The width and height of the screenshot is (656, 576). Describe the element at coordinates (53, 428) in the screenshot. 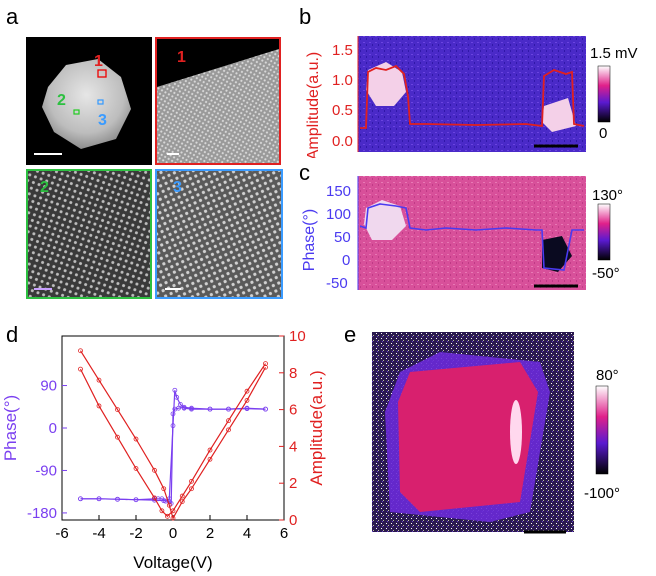

I see `phase-tick-label: 0` at that location.